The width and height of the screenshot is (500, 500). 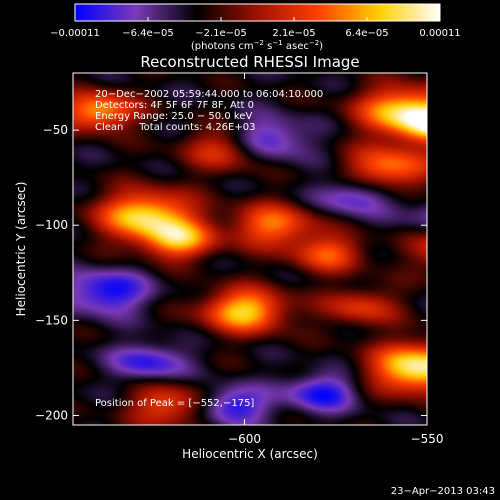 What do you see at coordinates (427, 439) in the screenshot?
I see `x-tick-label: −550` at bounding box center [427, 439].